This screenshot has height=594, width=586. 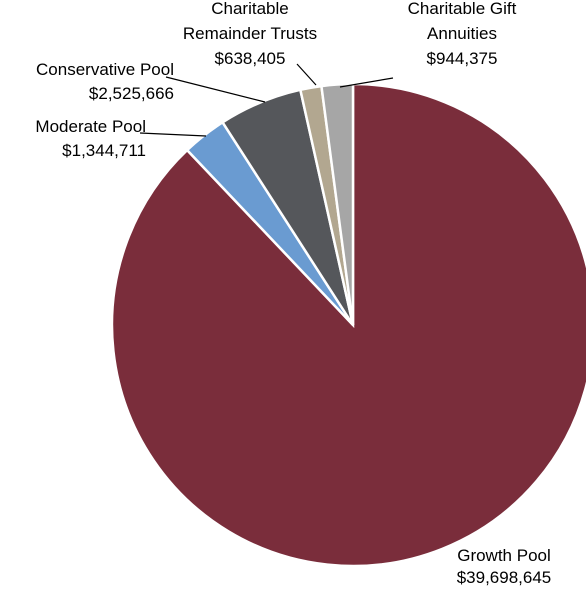 I want to click on leader-line-conservative-pool, so click(x=215, y=89).